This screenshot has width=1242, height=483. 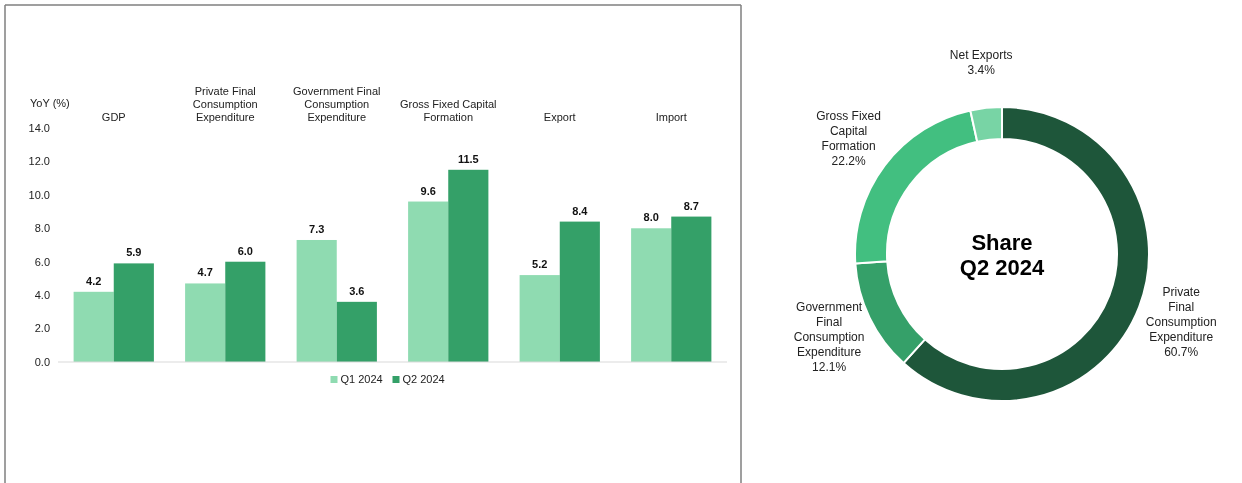 I want to click on data-label: 5.2, so click(x=540, y=264).